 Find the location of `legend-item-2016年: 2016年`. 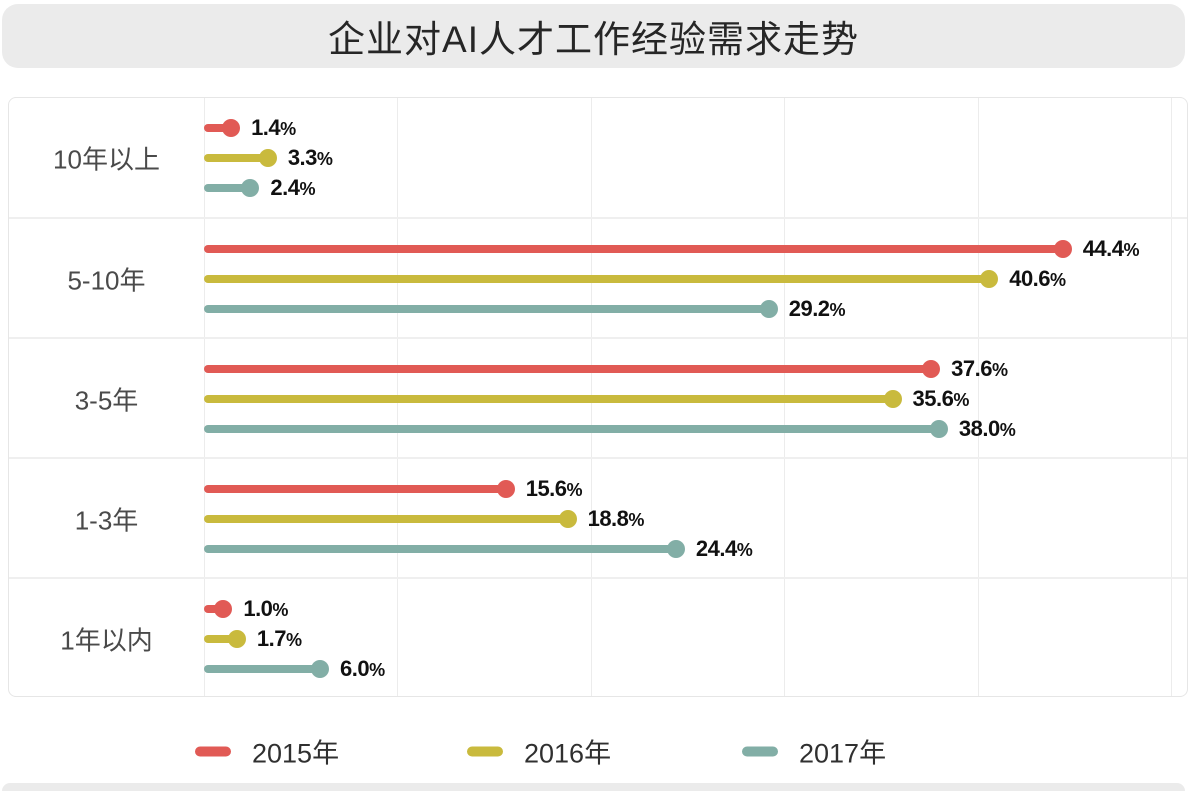

legend-item-2016年: 2016年 is located at coordinates (539, 751).